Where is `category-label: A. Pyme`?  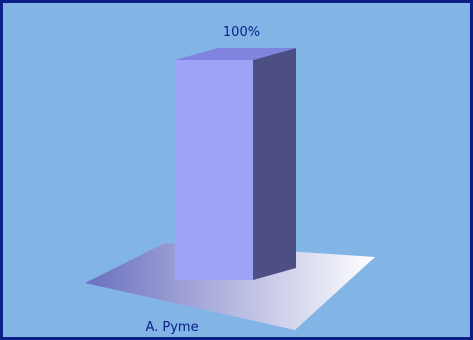 category-label: A. Pyme is located at coordinates (171, 327).